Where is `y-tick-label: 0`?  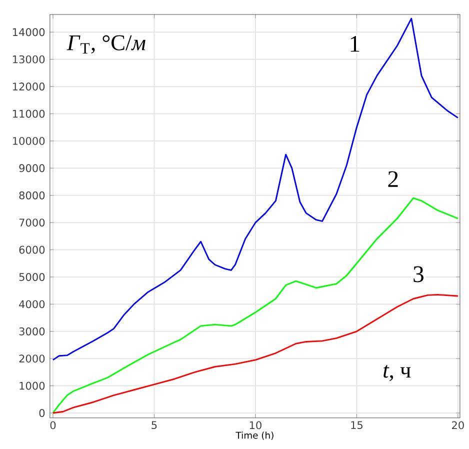
y-tick-label: 0 is located at coordinates (42, 412).